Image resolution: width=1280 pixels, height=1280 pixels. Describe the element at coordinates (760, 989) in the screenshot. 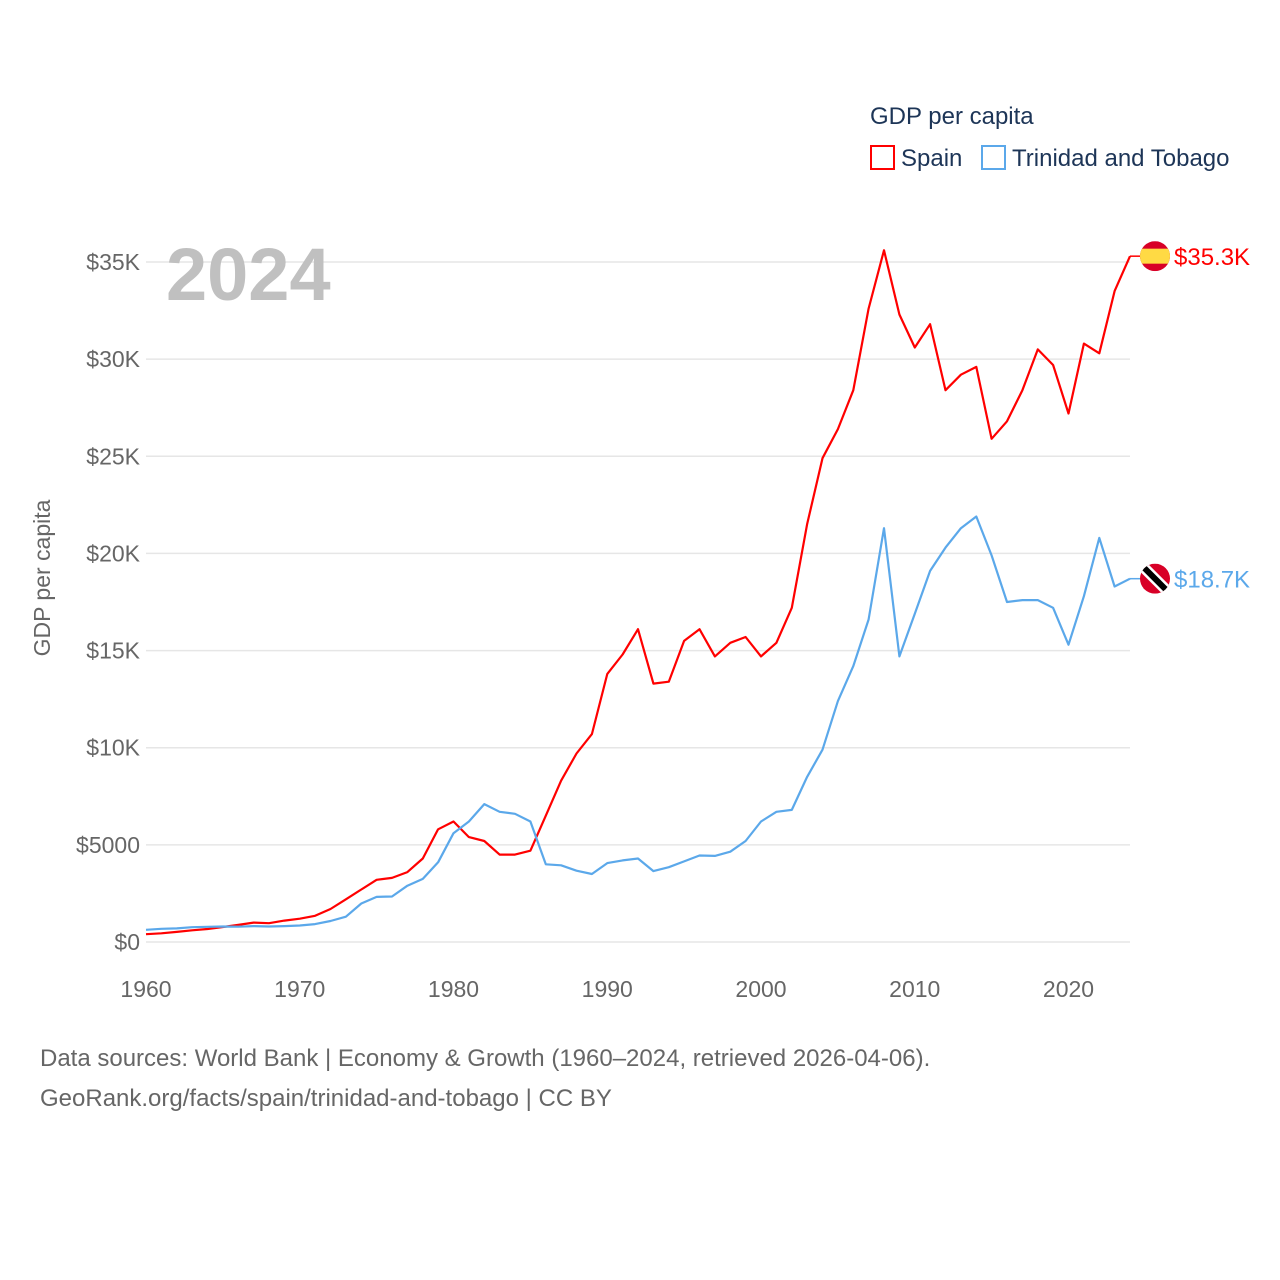

I see `x-tick-label: 2000` at that location.